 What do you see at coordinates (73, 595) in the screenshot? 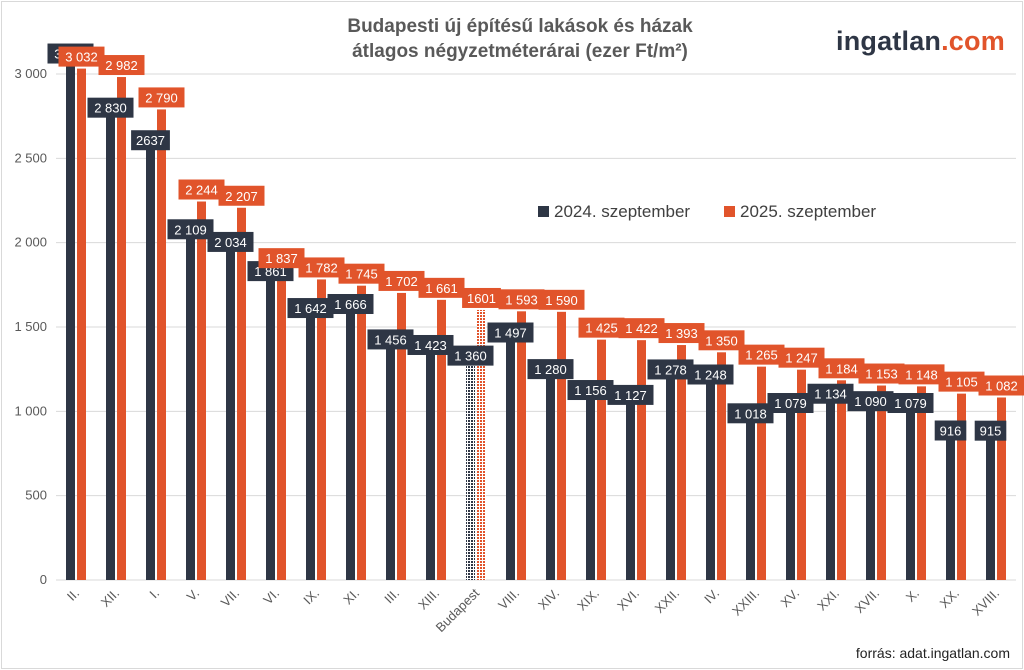
I see `category-label: II.` at bounding box center [73, 595].